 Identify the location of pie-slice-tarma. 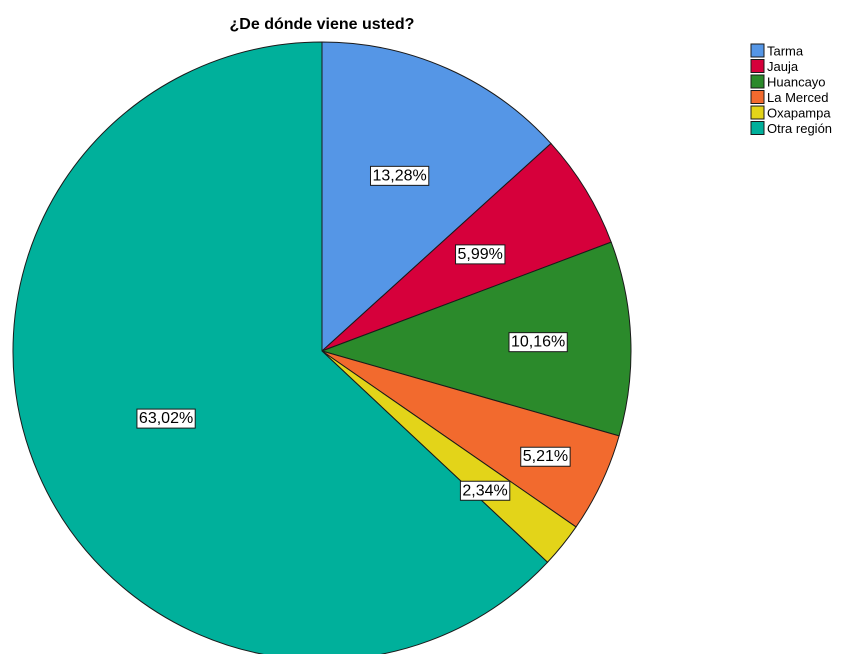
(436, 197).